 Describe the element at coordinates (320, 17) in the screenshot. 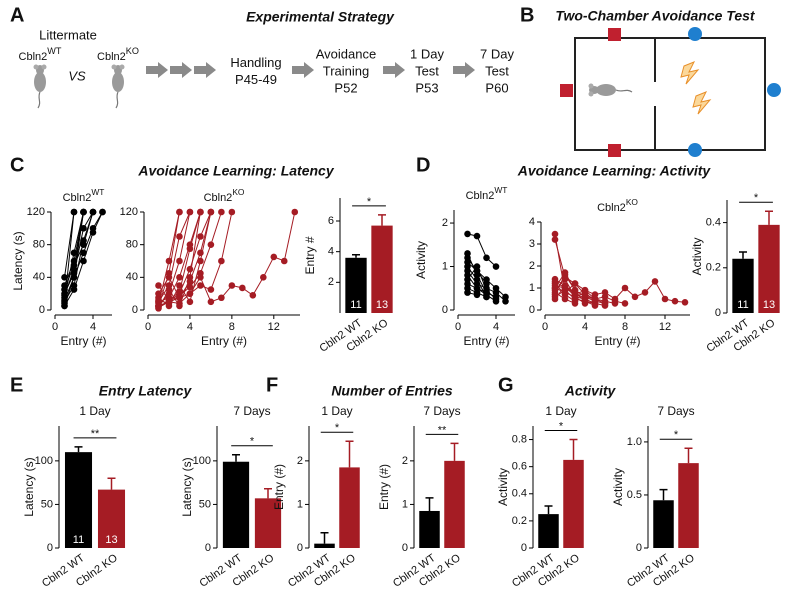

I see `strategy-title: Experimental Strategy` at that location.